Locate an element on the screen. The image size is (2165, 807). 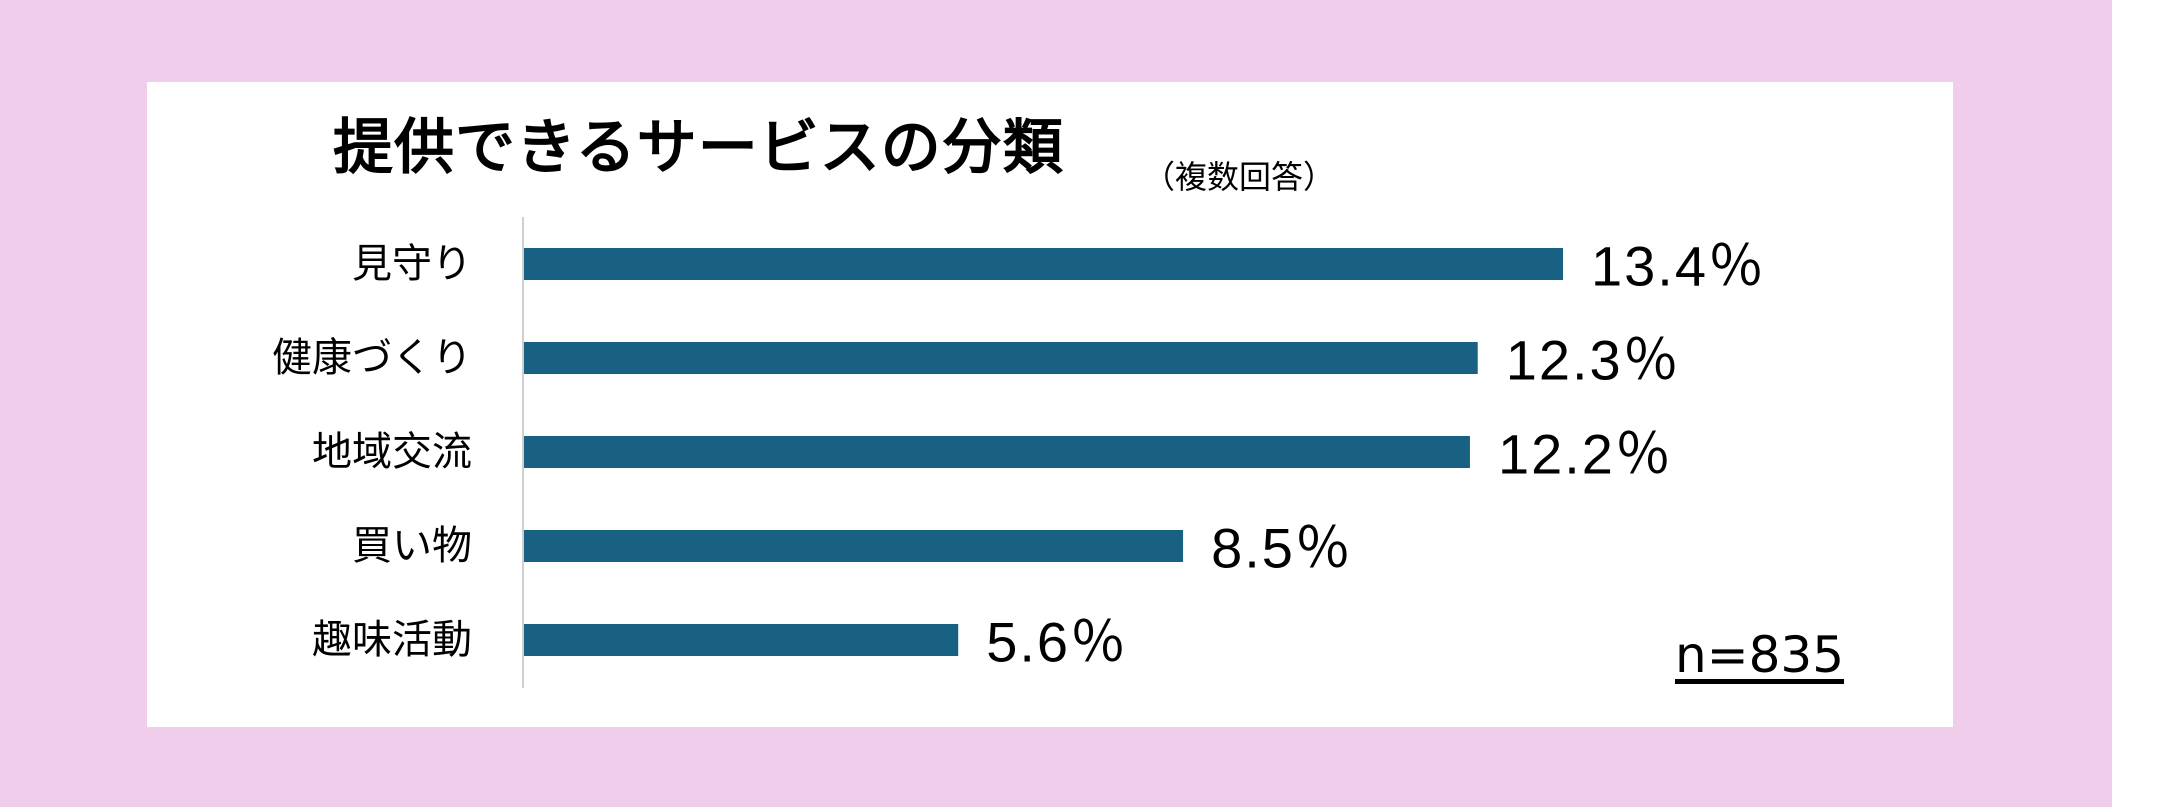
chart-subtitle: （複数回答） is located at coordinates (1239, 177).